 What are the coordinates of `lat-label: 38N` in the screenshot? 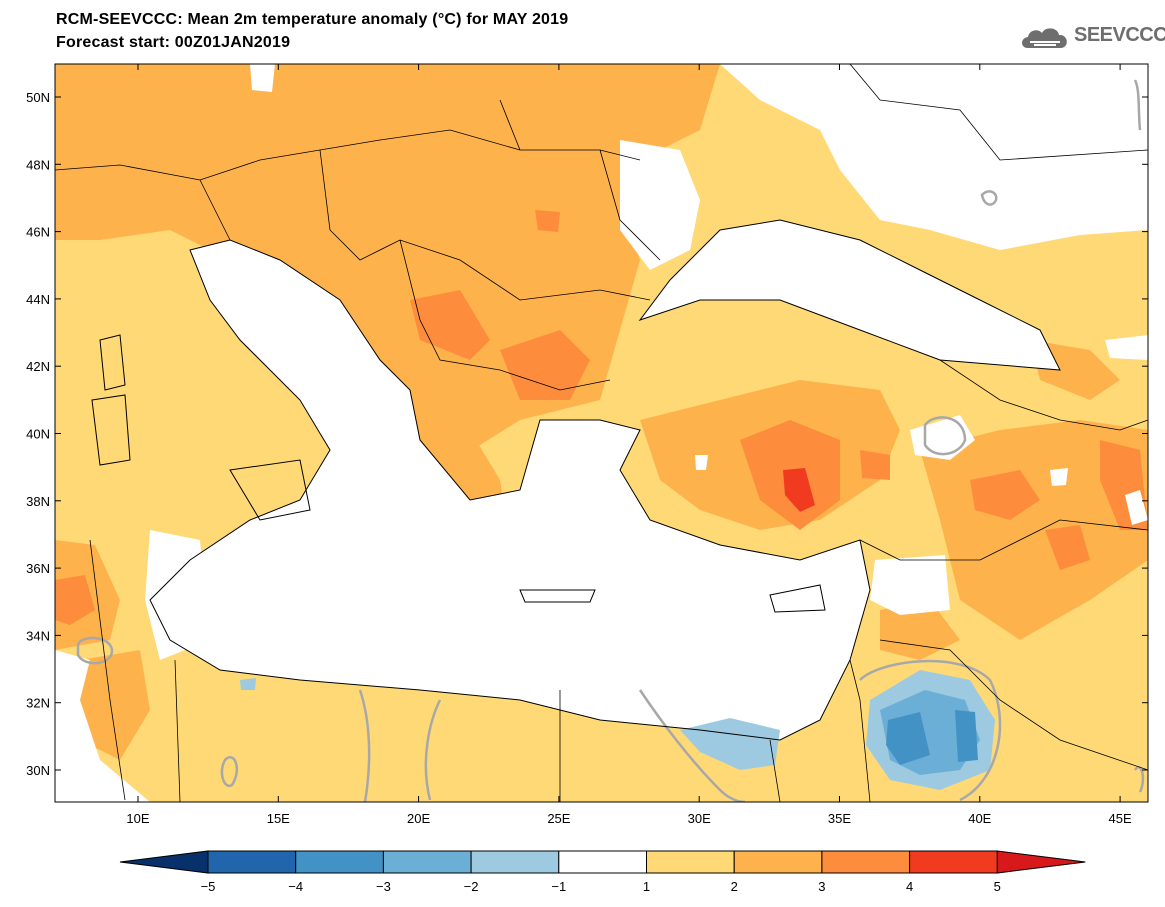 It's located at (38, 501).